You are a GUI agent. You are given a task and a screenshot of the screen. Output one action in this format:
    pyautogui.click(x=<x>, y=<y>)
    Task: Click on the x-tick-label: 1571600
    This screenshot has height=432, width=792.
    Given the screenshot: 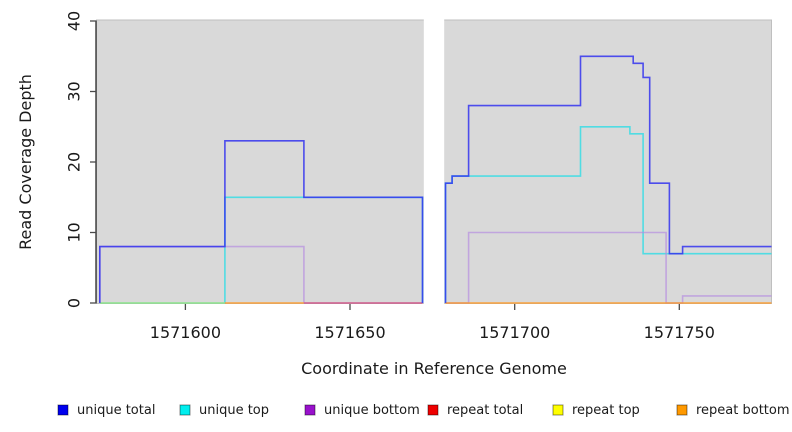 What is the action you would take?
    pyautogui.click(x=185, y=332)
    